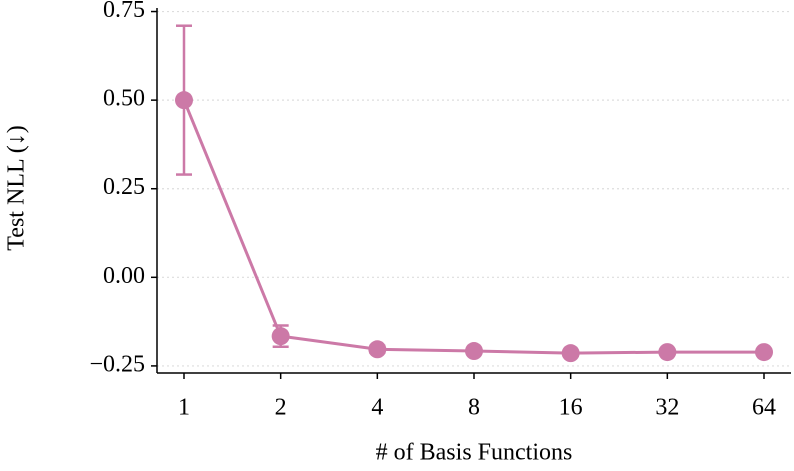  What do you see at coordinates (117, 364) in the screenshot?
I see `y-tick-label: −0.25` at bounding box center [117, 364].